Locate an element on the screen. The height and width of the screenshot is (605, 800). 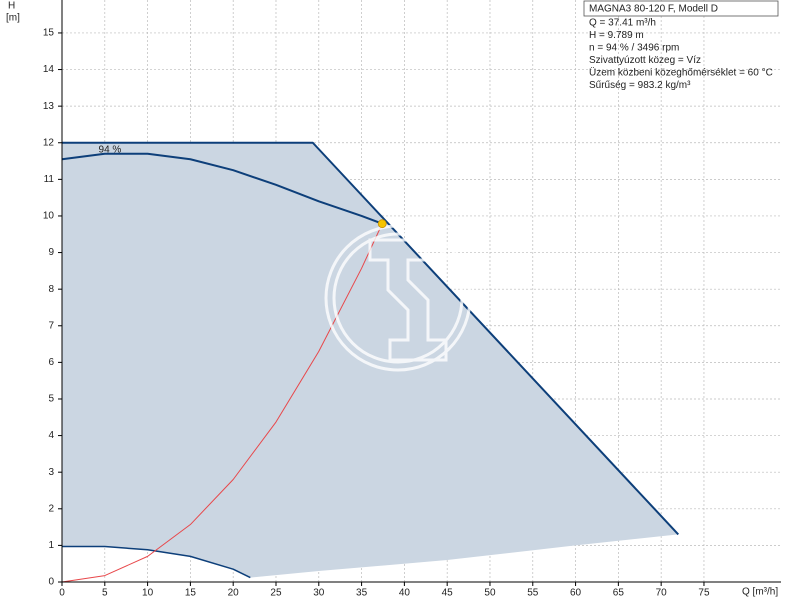
y-tick-label: 13 is located at coordinates (49, 106).